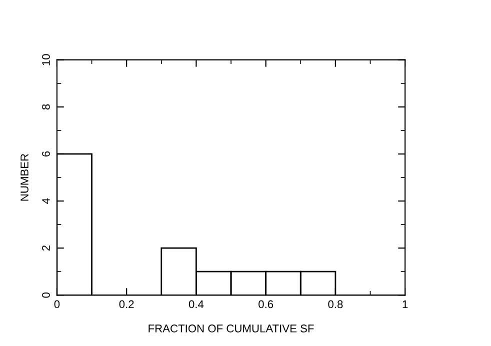  What do you see at coordinates (46, 248) in the screenshot?
I see `y-tick-label: 2` at bounding box center [46, 248].